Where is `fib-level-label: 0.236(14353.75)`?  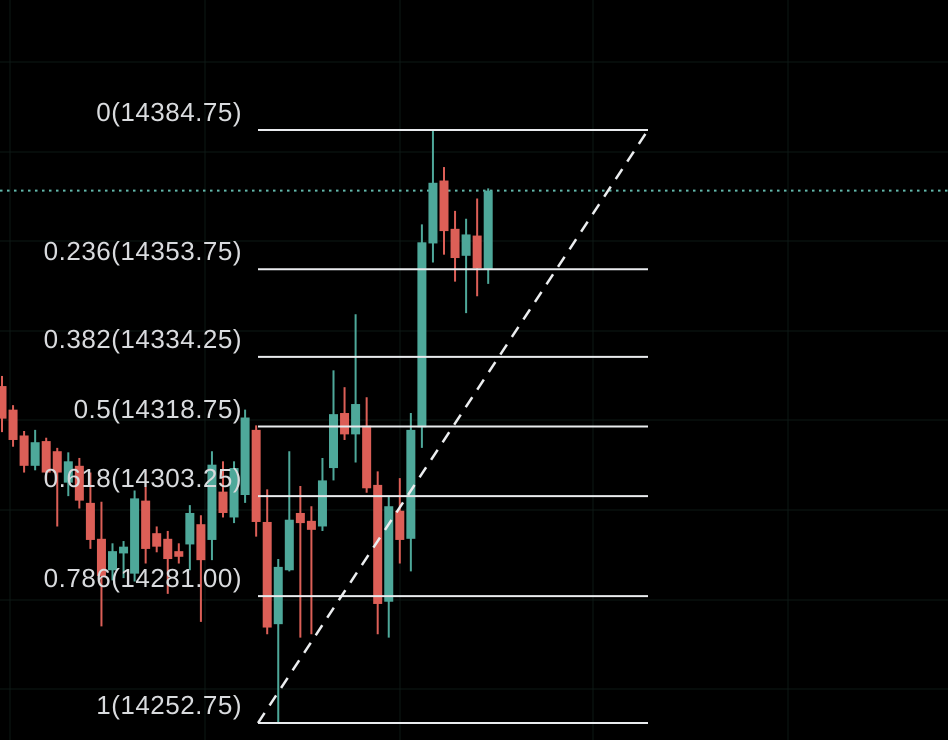 fib-level-label: 0.236(14353.75) is located at coordinates (142, 251).